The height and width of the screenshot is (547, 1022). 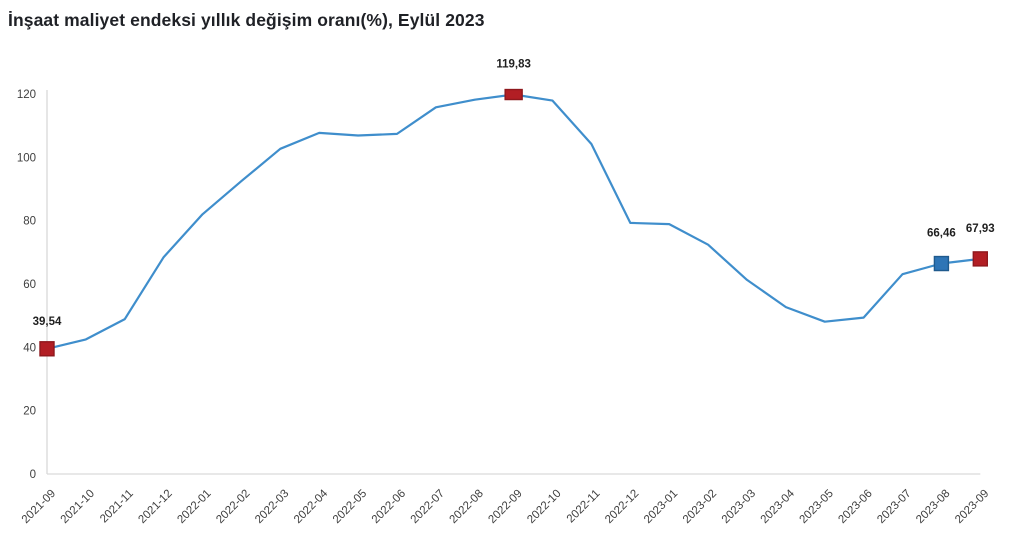 I want to click on x-tick-label-2022-09: 2022-09, so click(x=505, y=507).